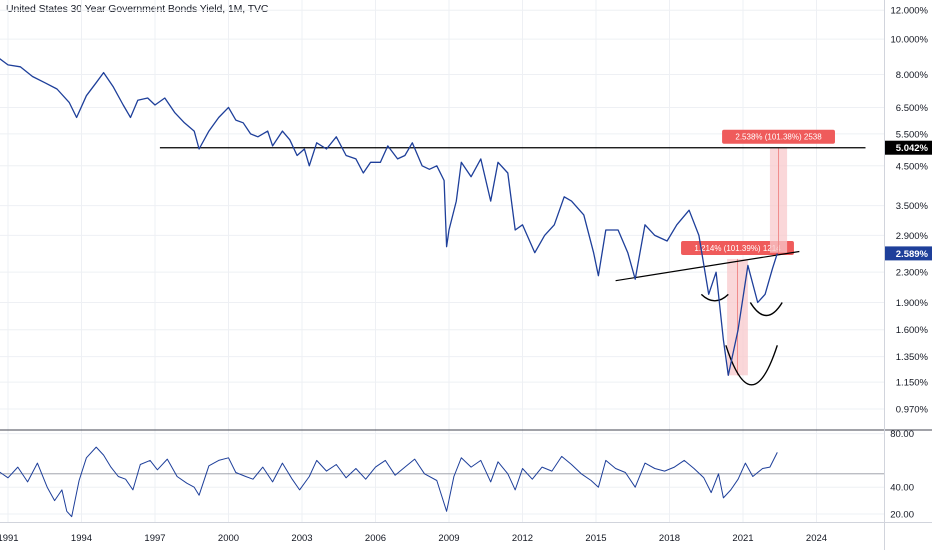 Image resolution: width=932 pixels, height=550 pixels. Describe the element at coordinates (912, 357) in the screenshot. I see `y-tick-label: 1.350%` at that location.